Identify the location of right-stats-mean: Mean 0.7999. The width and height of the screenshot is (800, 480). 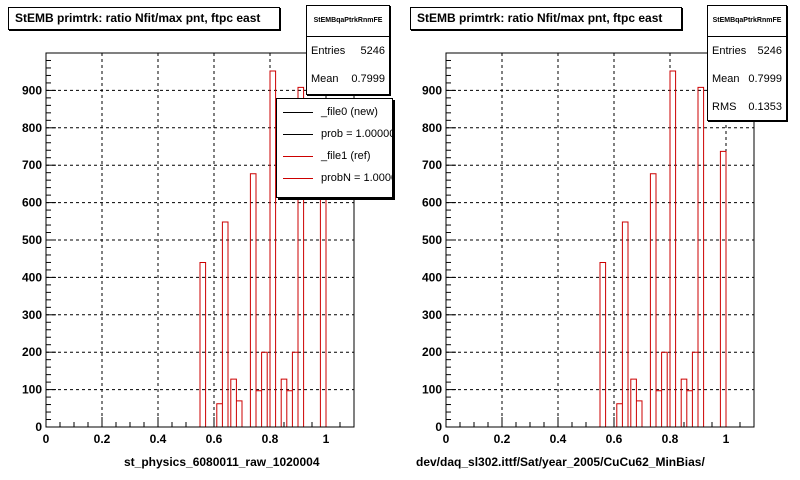
(747, 79).